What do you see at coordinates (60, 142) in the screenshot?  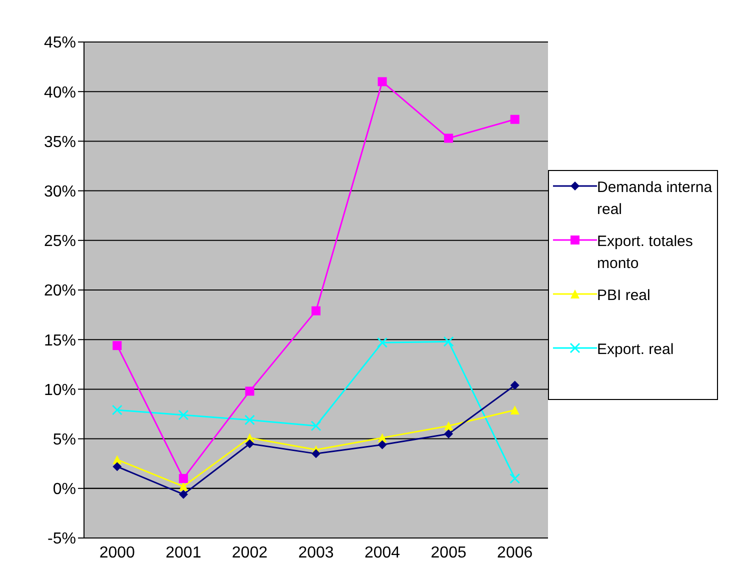 I see `y-tick-label: 35%` at bounding box center [60, 142].